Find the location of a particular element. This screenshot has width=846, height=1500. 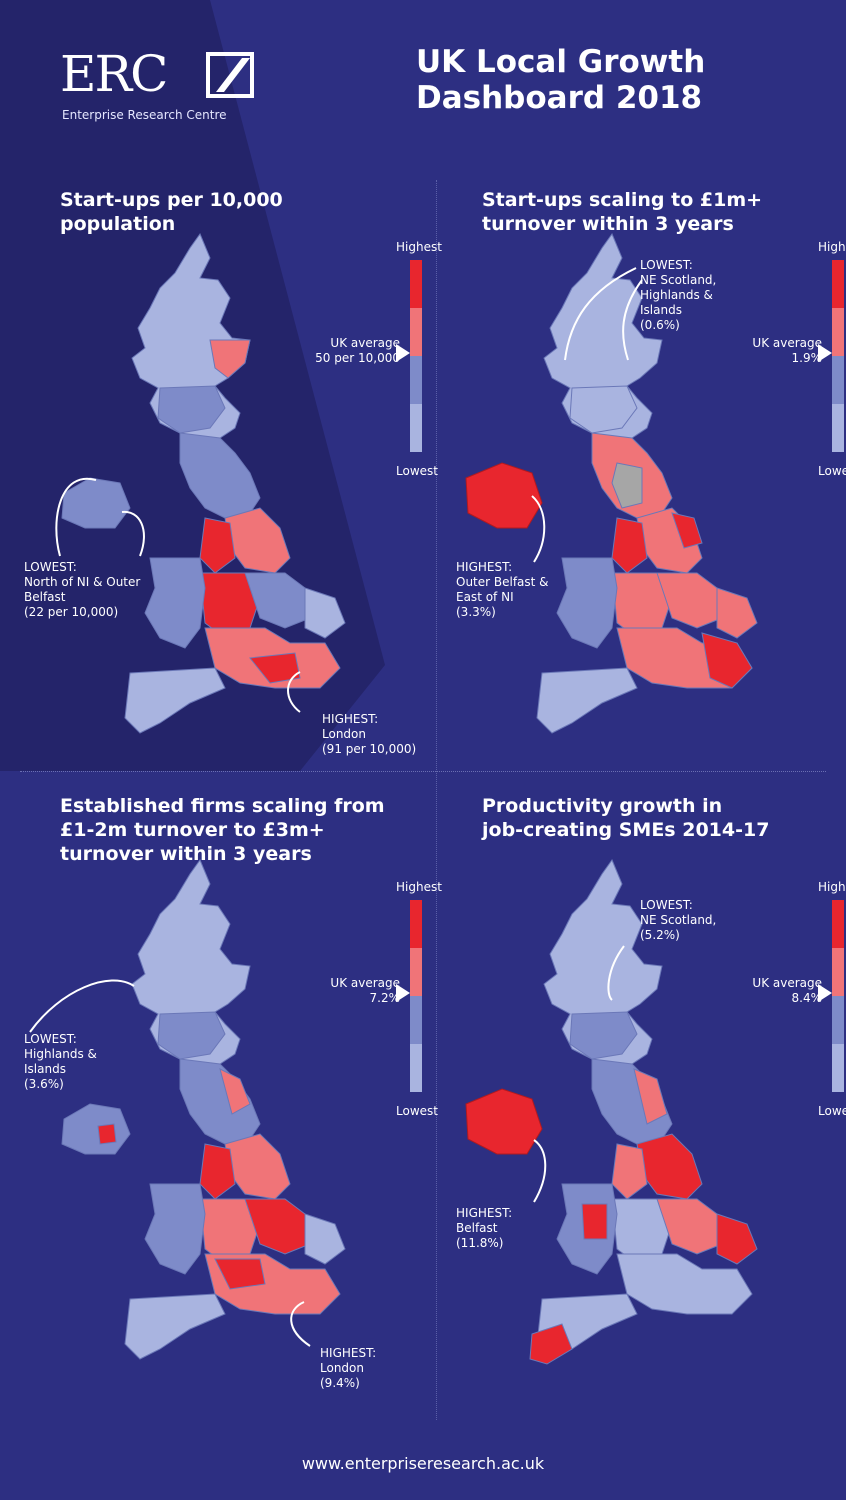

panel-title-line: Start-ups scaling to £1m+ is located at coordinates (622, 200).